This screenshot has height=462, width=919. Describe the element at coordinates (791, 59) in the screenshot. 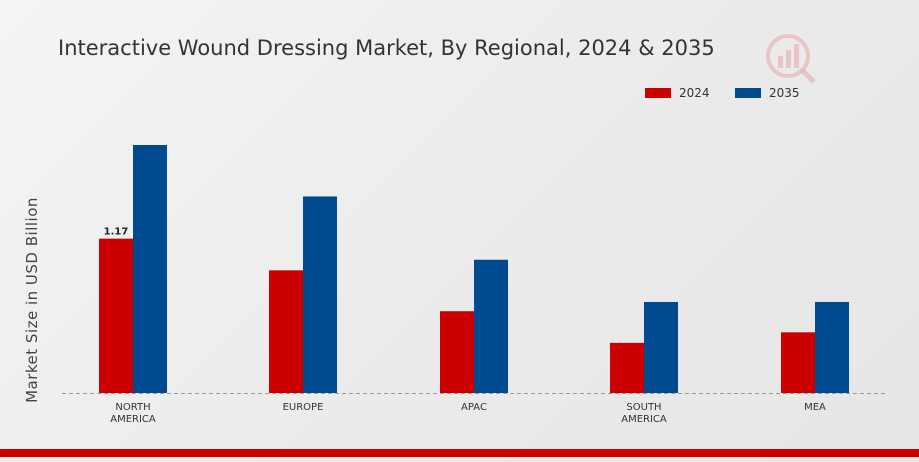

I see `brand-logo-icon` at that location.